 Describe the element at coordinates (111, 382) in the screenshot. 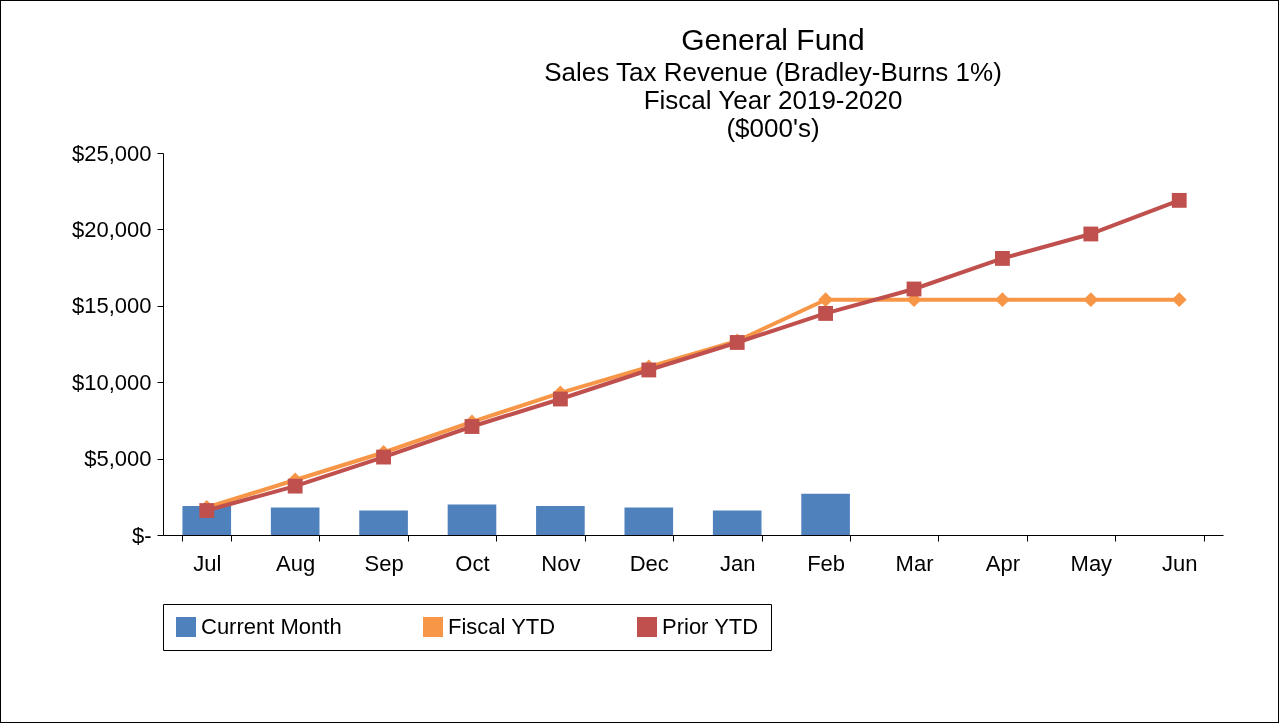

I see `y-tick-label: $10,000` at that location.